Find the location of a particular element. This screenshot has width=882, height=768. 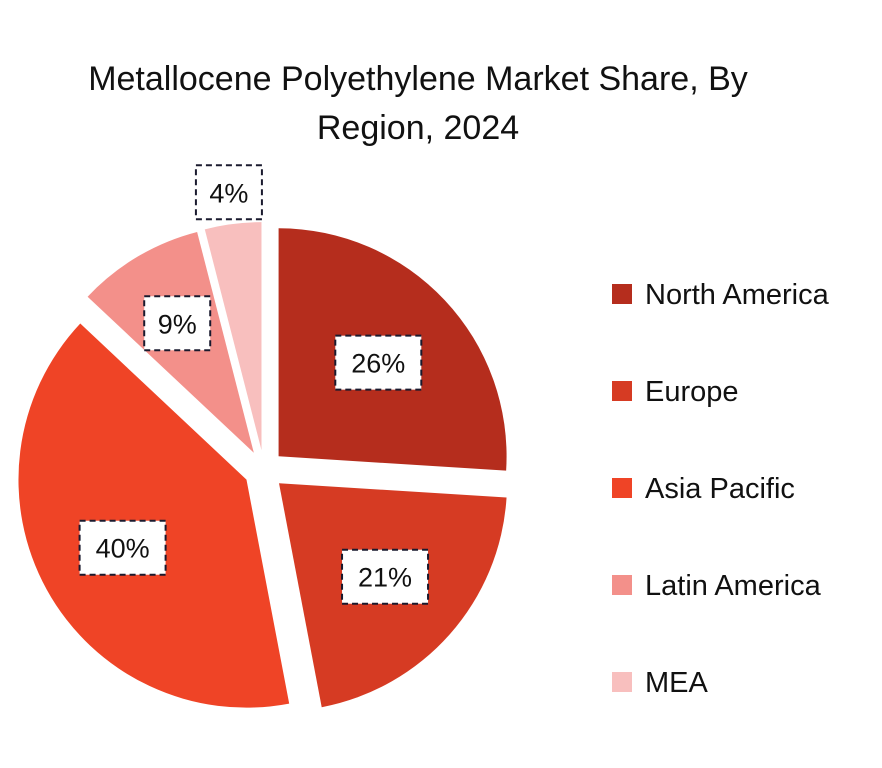

data-label-asia-pacific: 40% is located at coordinates (122, 547).